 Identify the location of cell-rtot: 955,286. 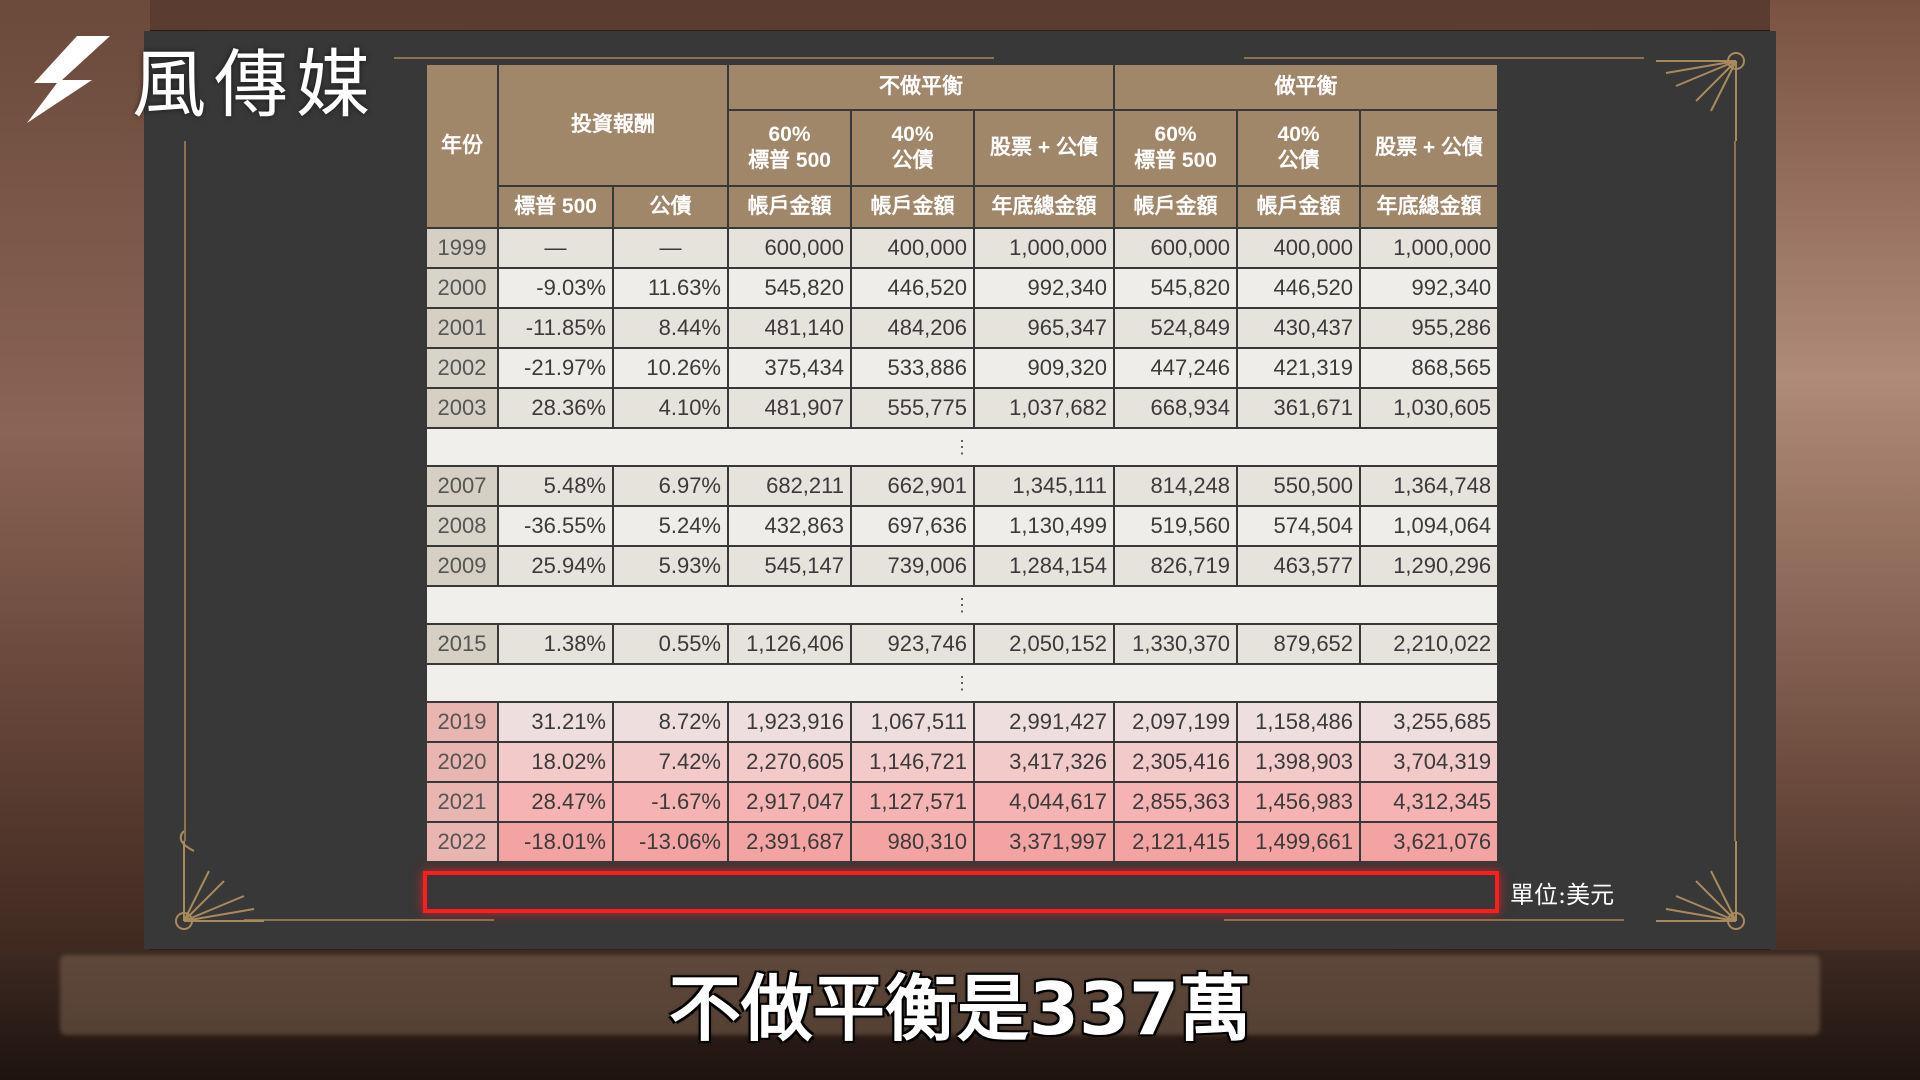
(1429, 328).